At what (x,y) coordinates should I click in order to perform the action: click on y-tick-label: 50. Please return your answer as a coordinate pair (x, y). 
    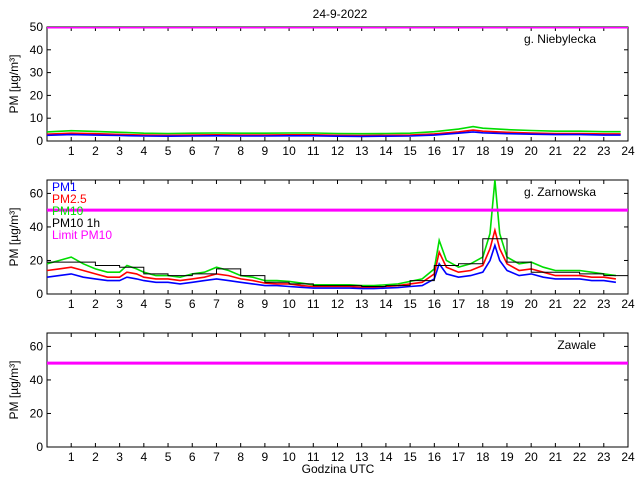
    Looking at the image, I should click on (37, 27).